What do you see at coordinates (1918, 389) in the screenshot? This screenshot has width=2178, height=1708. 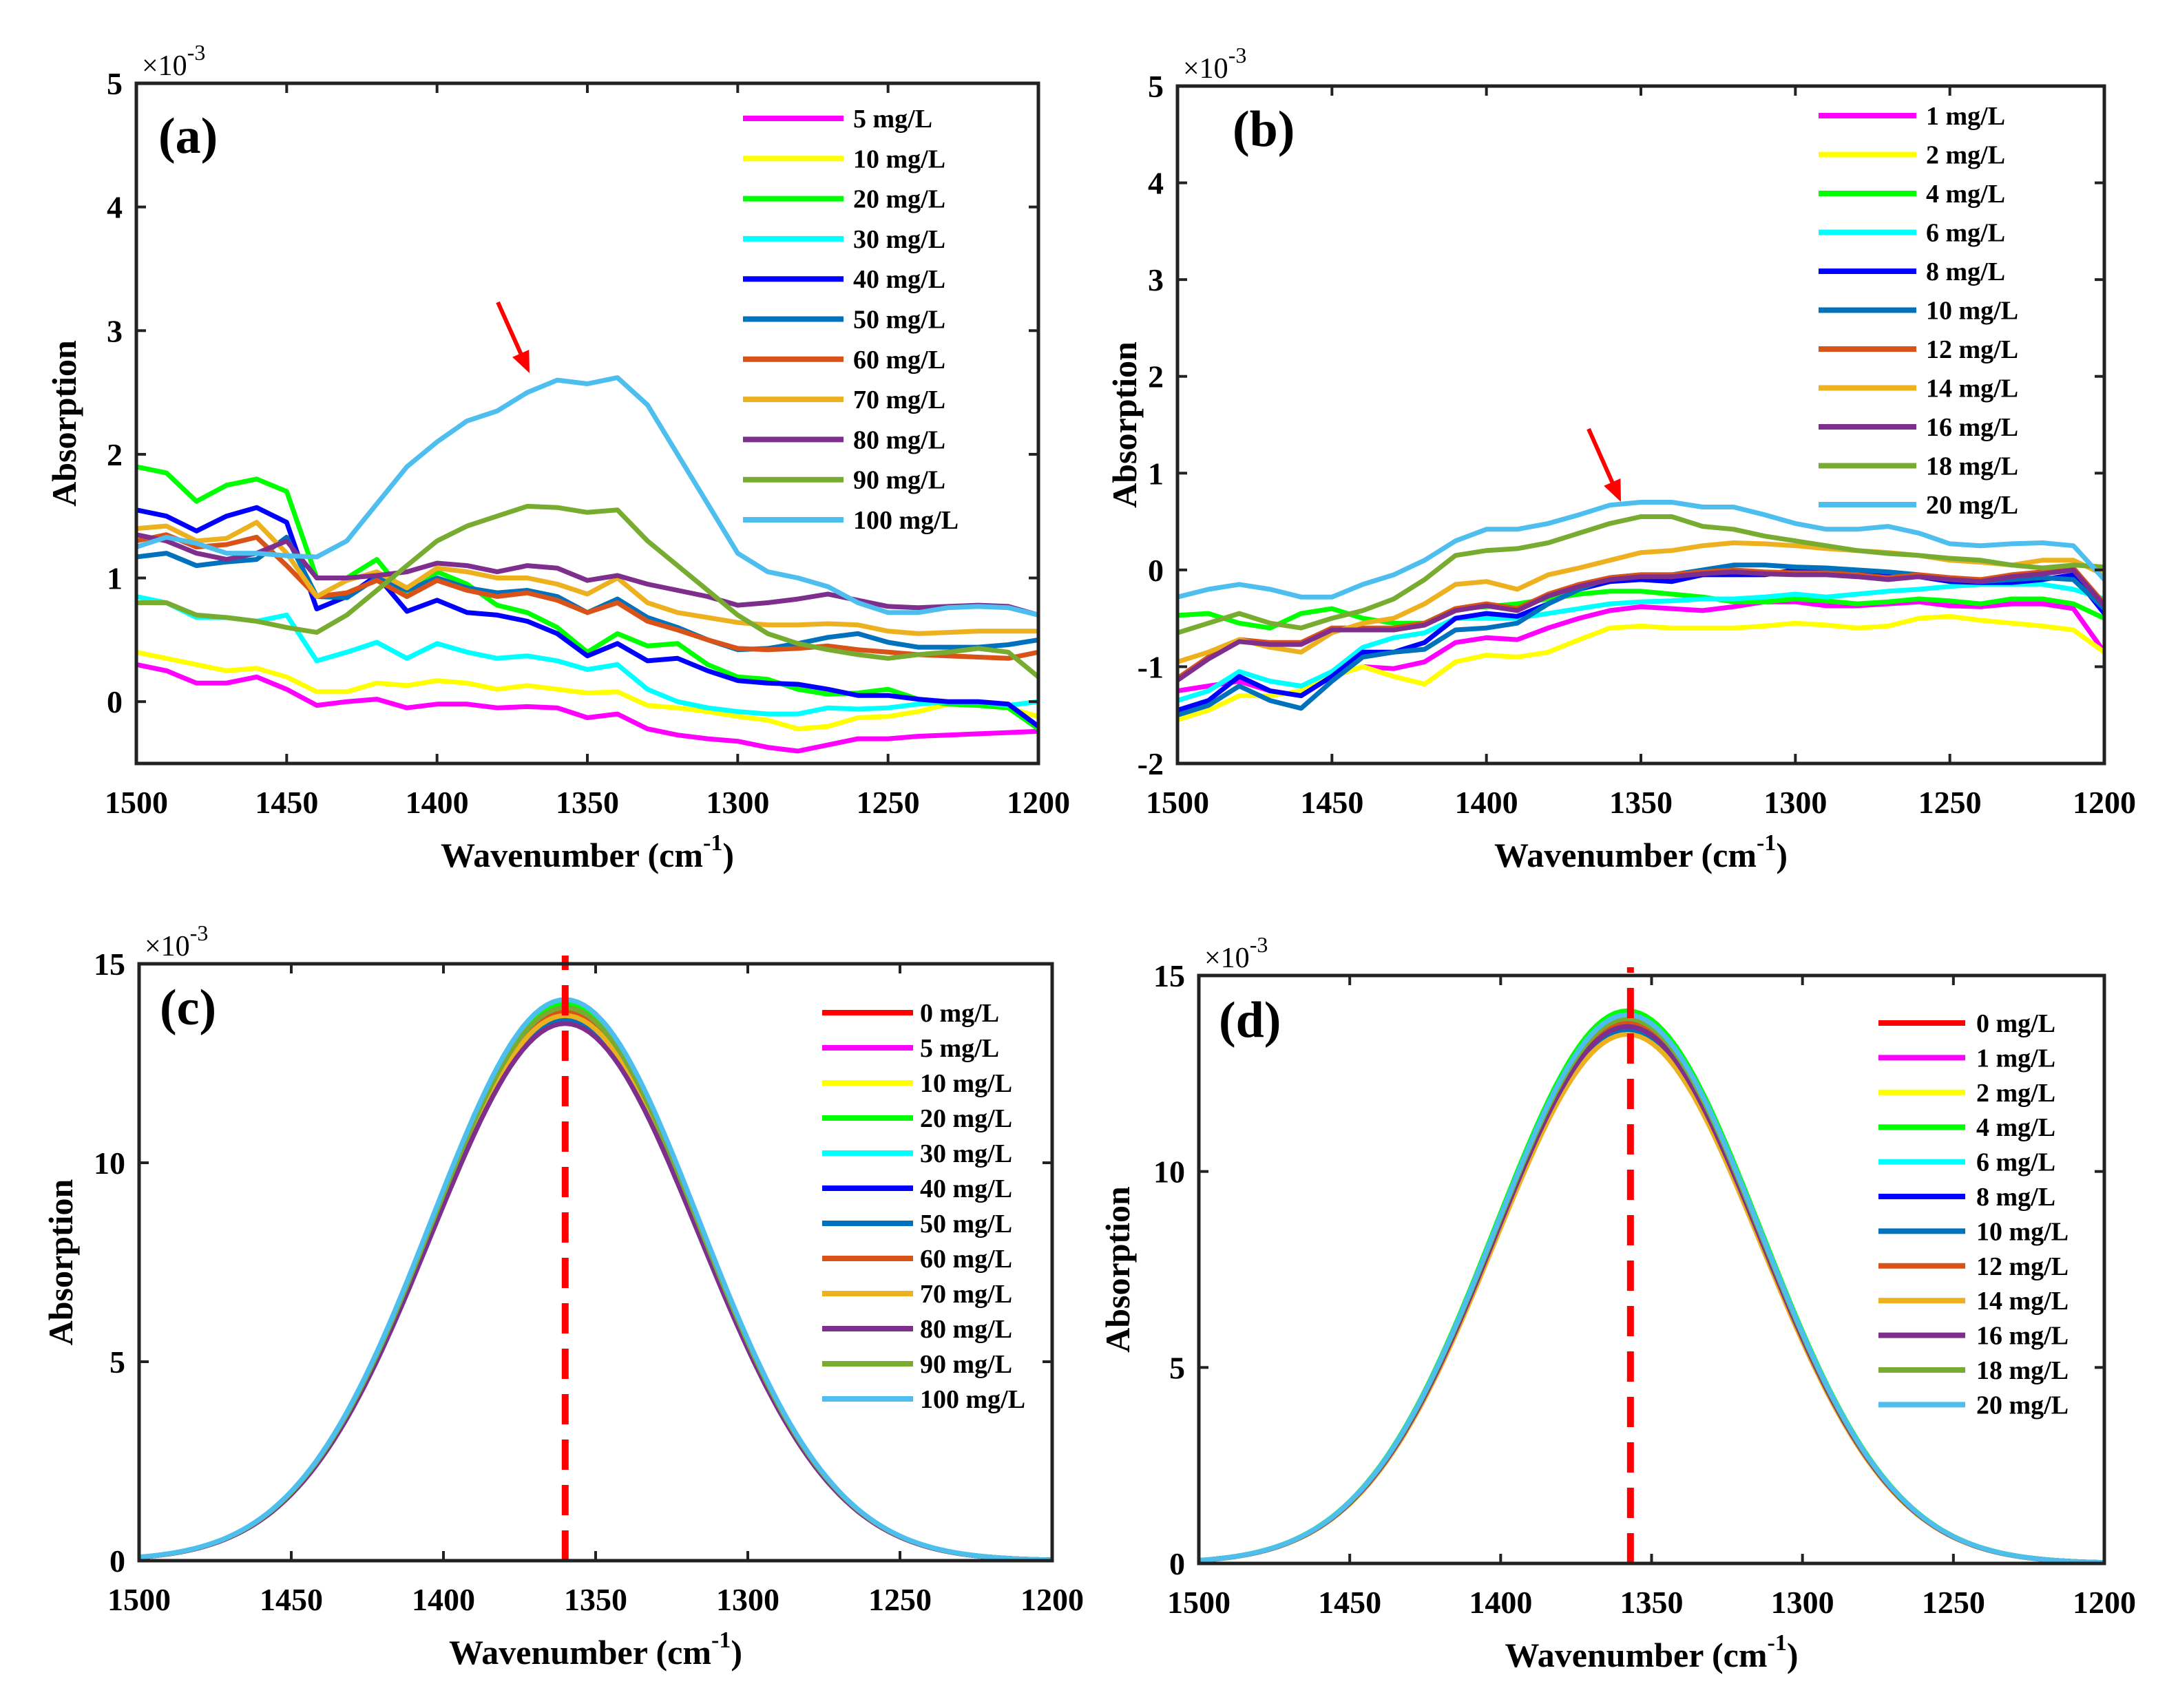 I see `legend-item: 14 mg/L` at bounding box center [1918, 389].